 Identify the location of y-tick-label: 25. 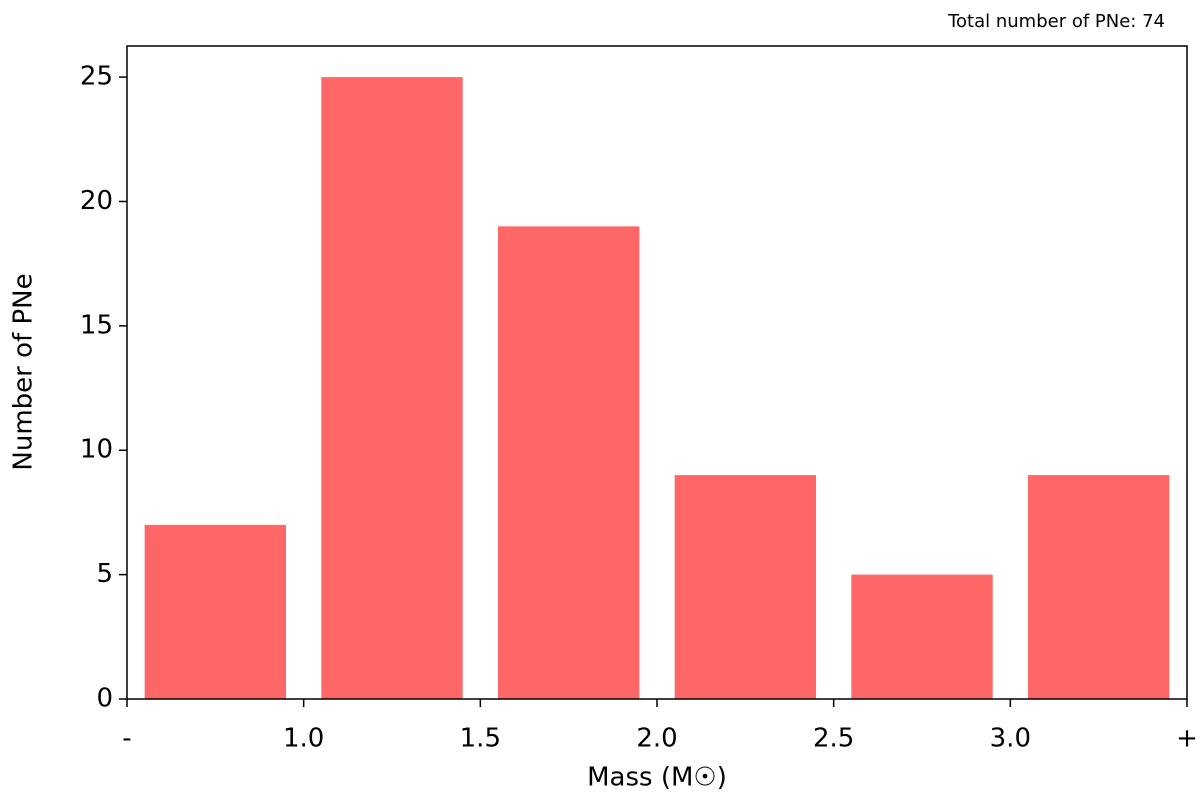
(96, 77).